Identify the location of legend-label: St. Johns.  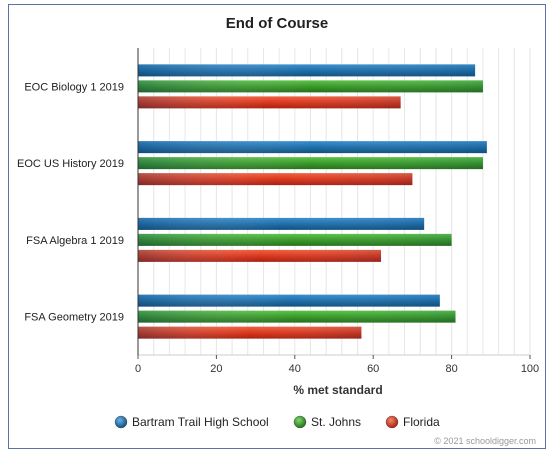
(336, 422).